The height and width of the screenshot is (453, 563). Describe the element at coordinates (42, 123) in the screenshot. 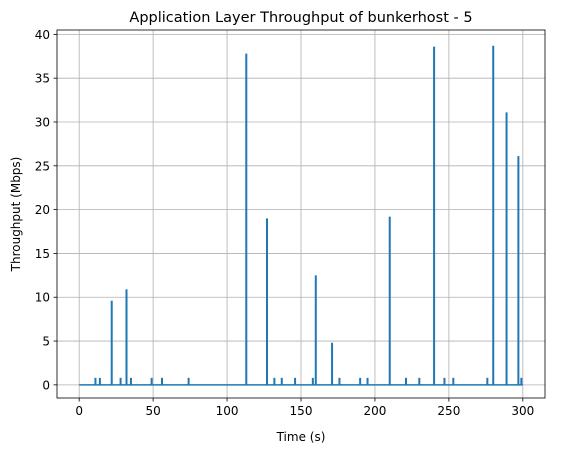

I see `y-tick-label: 30` at that location.